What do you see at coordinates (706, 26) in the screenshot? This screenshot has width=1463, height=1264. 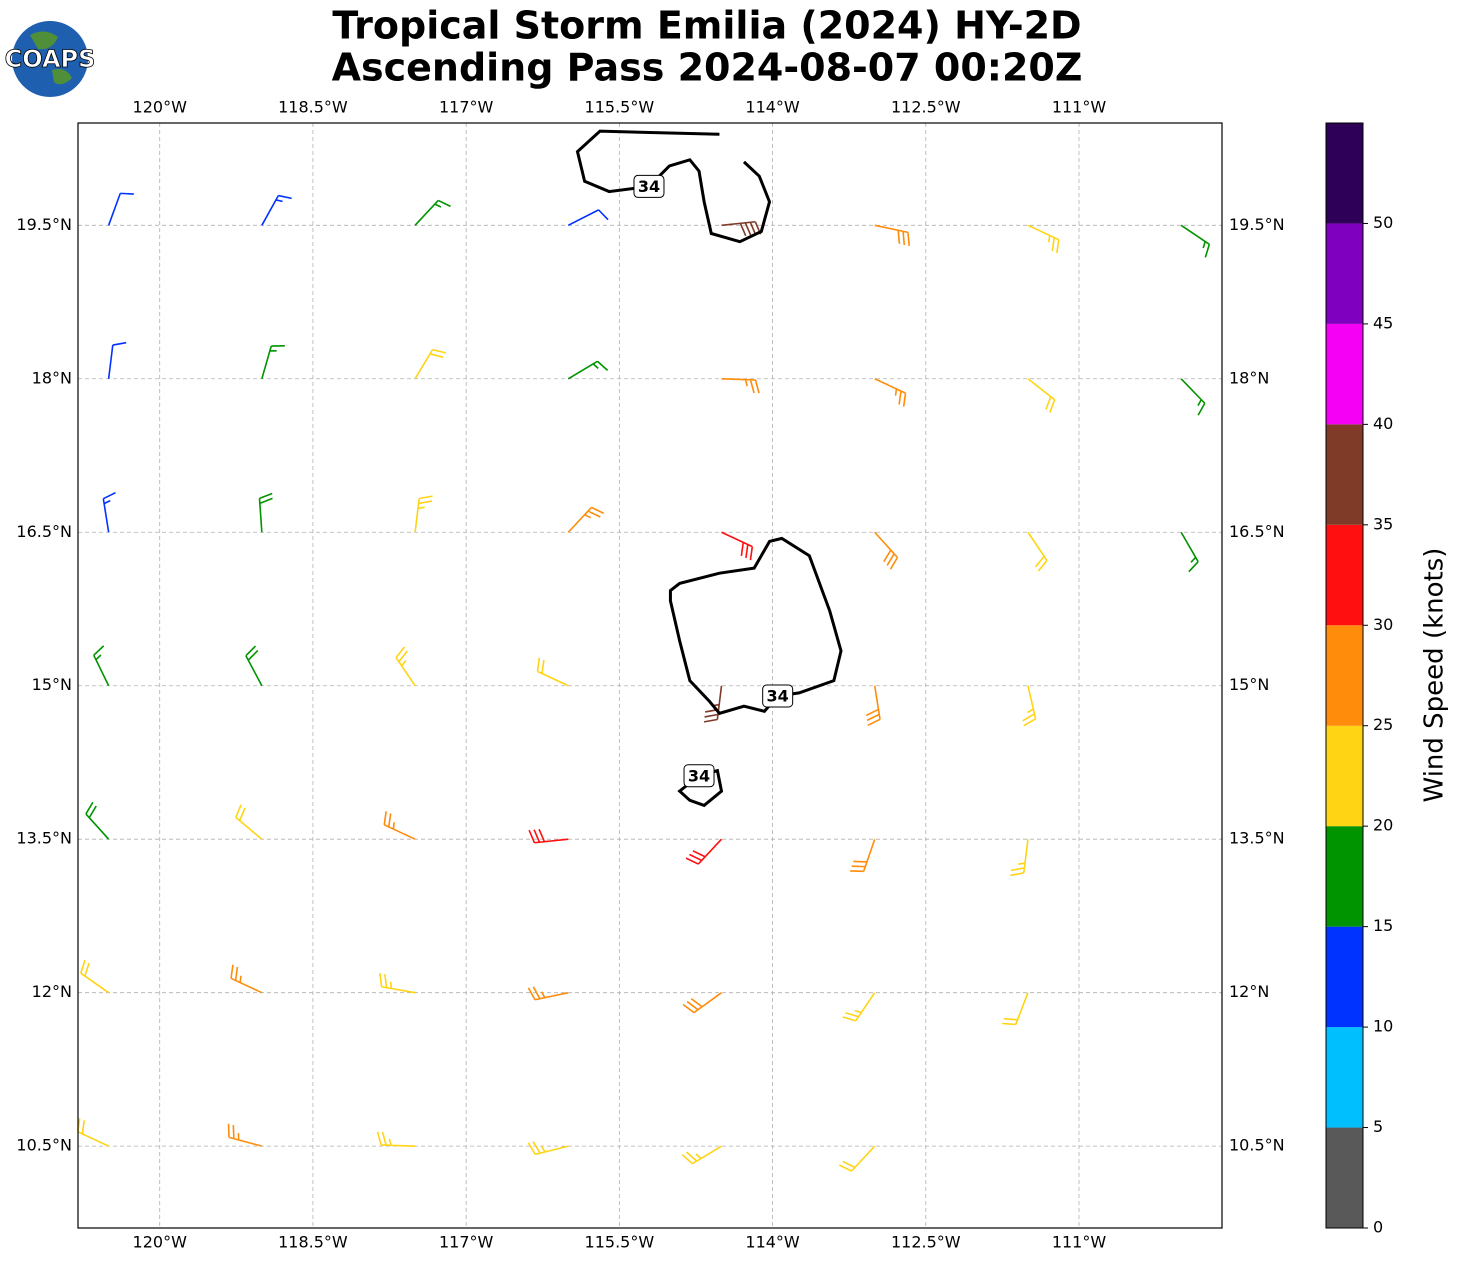 I see `chart-title: Tropical Storm Emilia (2024) HY-2D` at bounding box center [706, 26].